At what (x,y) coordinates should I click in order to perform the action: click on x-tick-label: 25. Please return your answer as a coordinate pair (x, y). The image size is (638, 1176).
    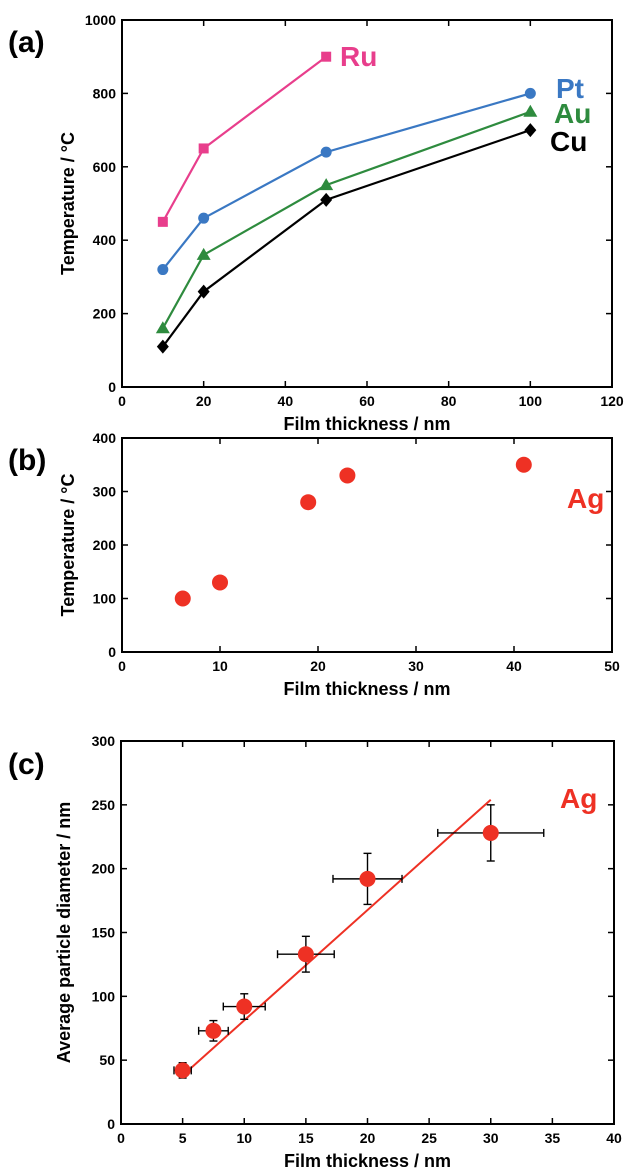
    Looking at the image, I should click on (429, 1138).